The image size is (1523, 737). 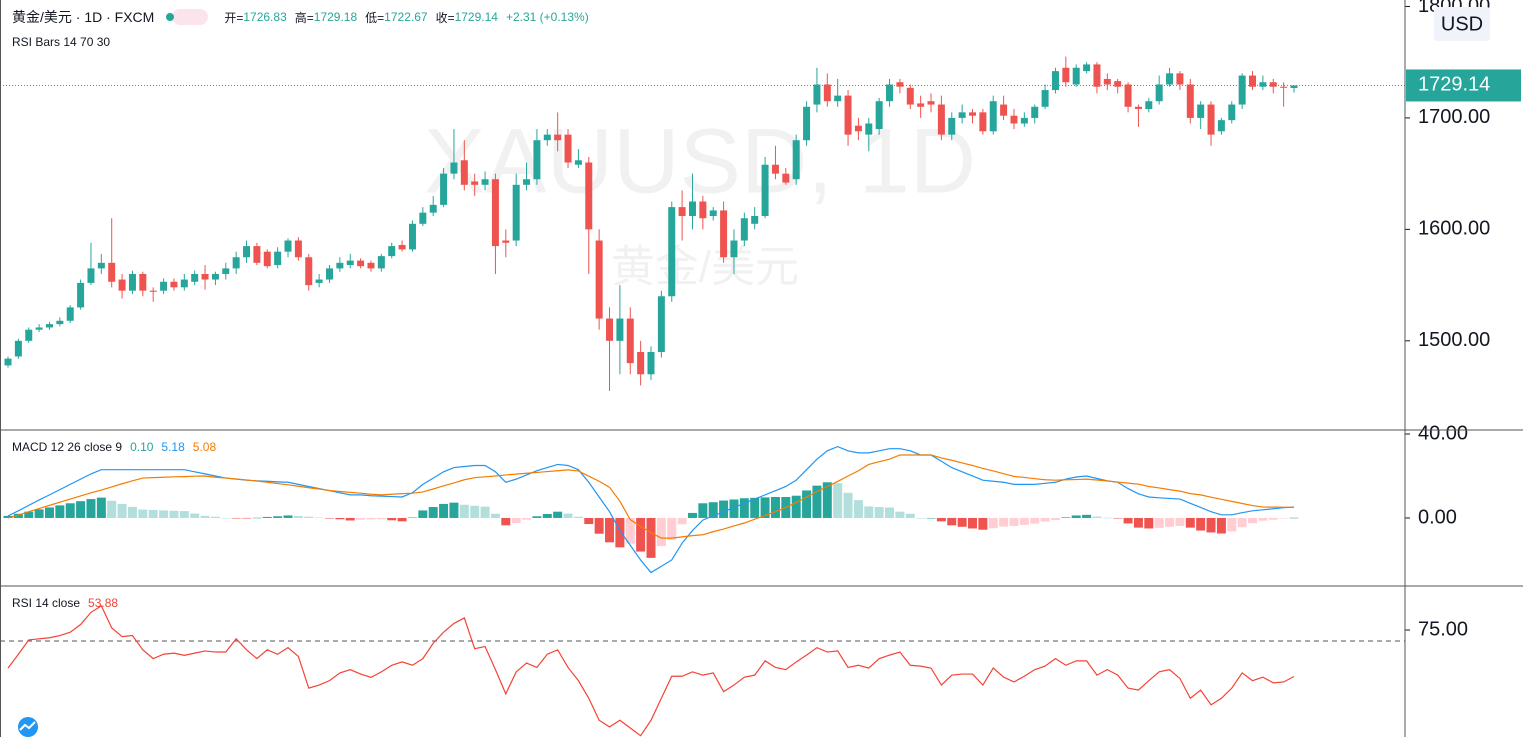 I want to click on currency-box, so click(x=1462, y=24).